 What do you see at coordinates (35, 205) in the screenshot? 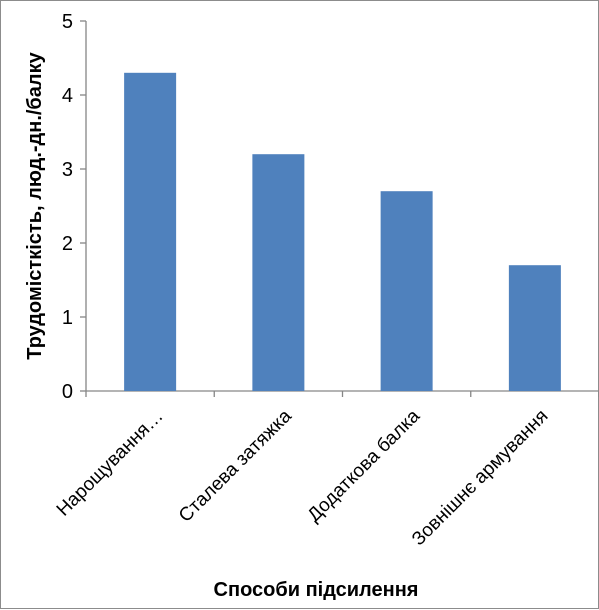
I see `y-axis-title: Трудомісткість, люд.-дн./балку` at bounding box center [35, 205].